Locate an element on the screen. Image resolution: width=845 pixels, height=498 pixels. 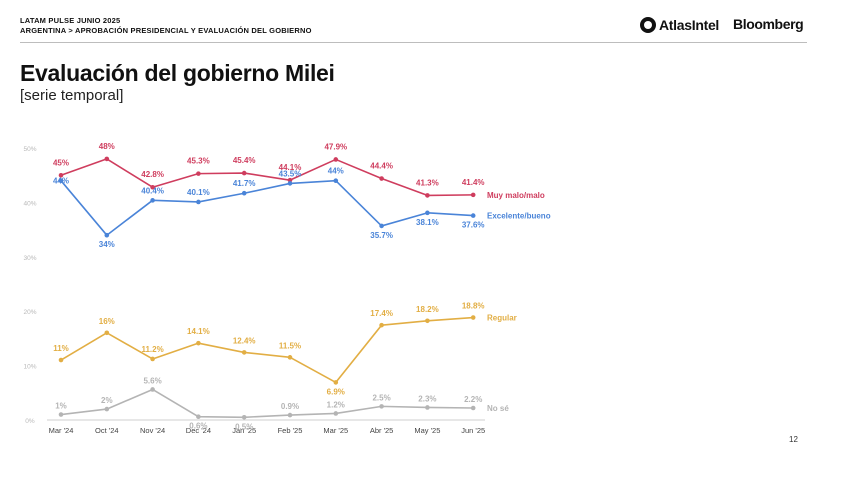
data-label: 45.3% is located at coordinates (198, 161).